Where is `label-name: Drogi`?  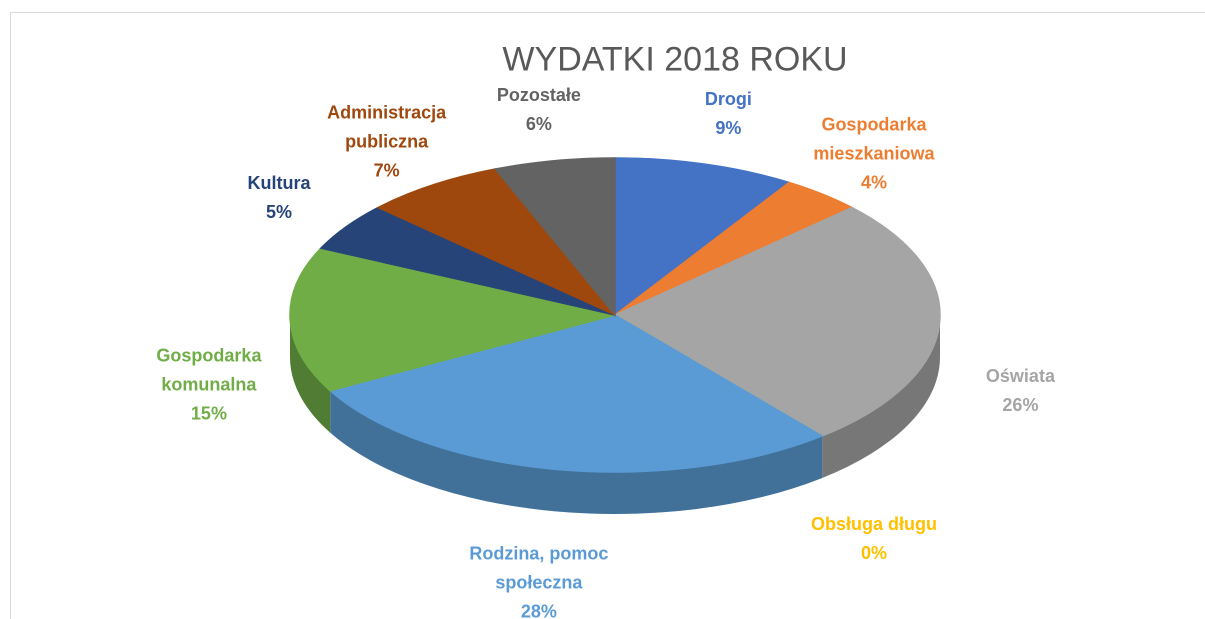 label-name: Drogi is located at coordinates (728, 99).